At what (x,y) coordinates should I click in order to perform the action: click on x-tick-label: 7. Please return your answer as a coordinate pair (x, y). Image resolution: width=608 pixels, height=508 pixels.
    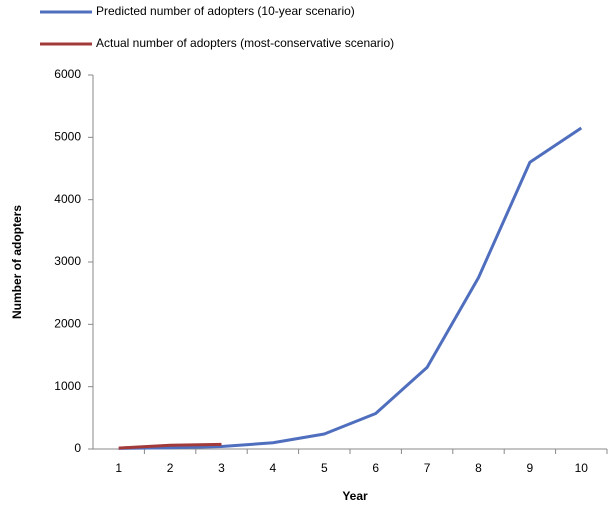
    Looking at the image, I should click on (427, 468).